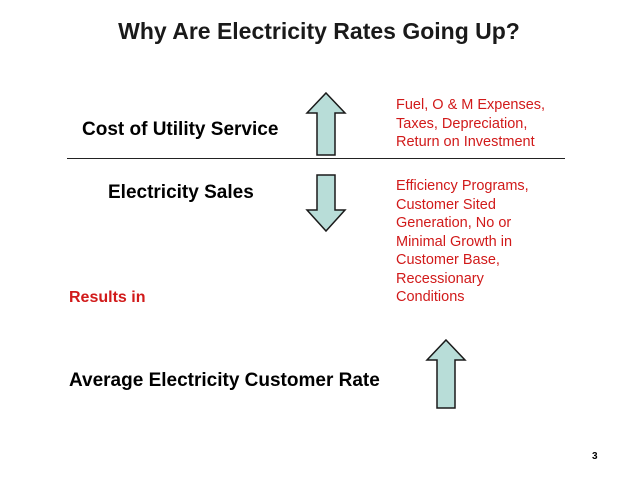 The width and height of the screenshot is (638, 479). I want to click on electricity-sales-label: Electricity Sales, so click(181, 192).